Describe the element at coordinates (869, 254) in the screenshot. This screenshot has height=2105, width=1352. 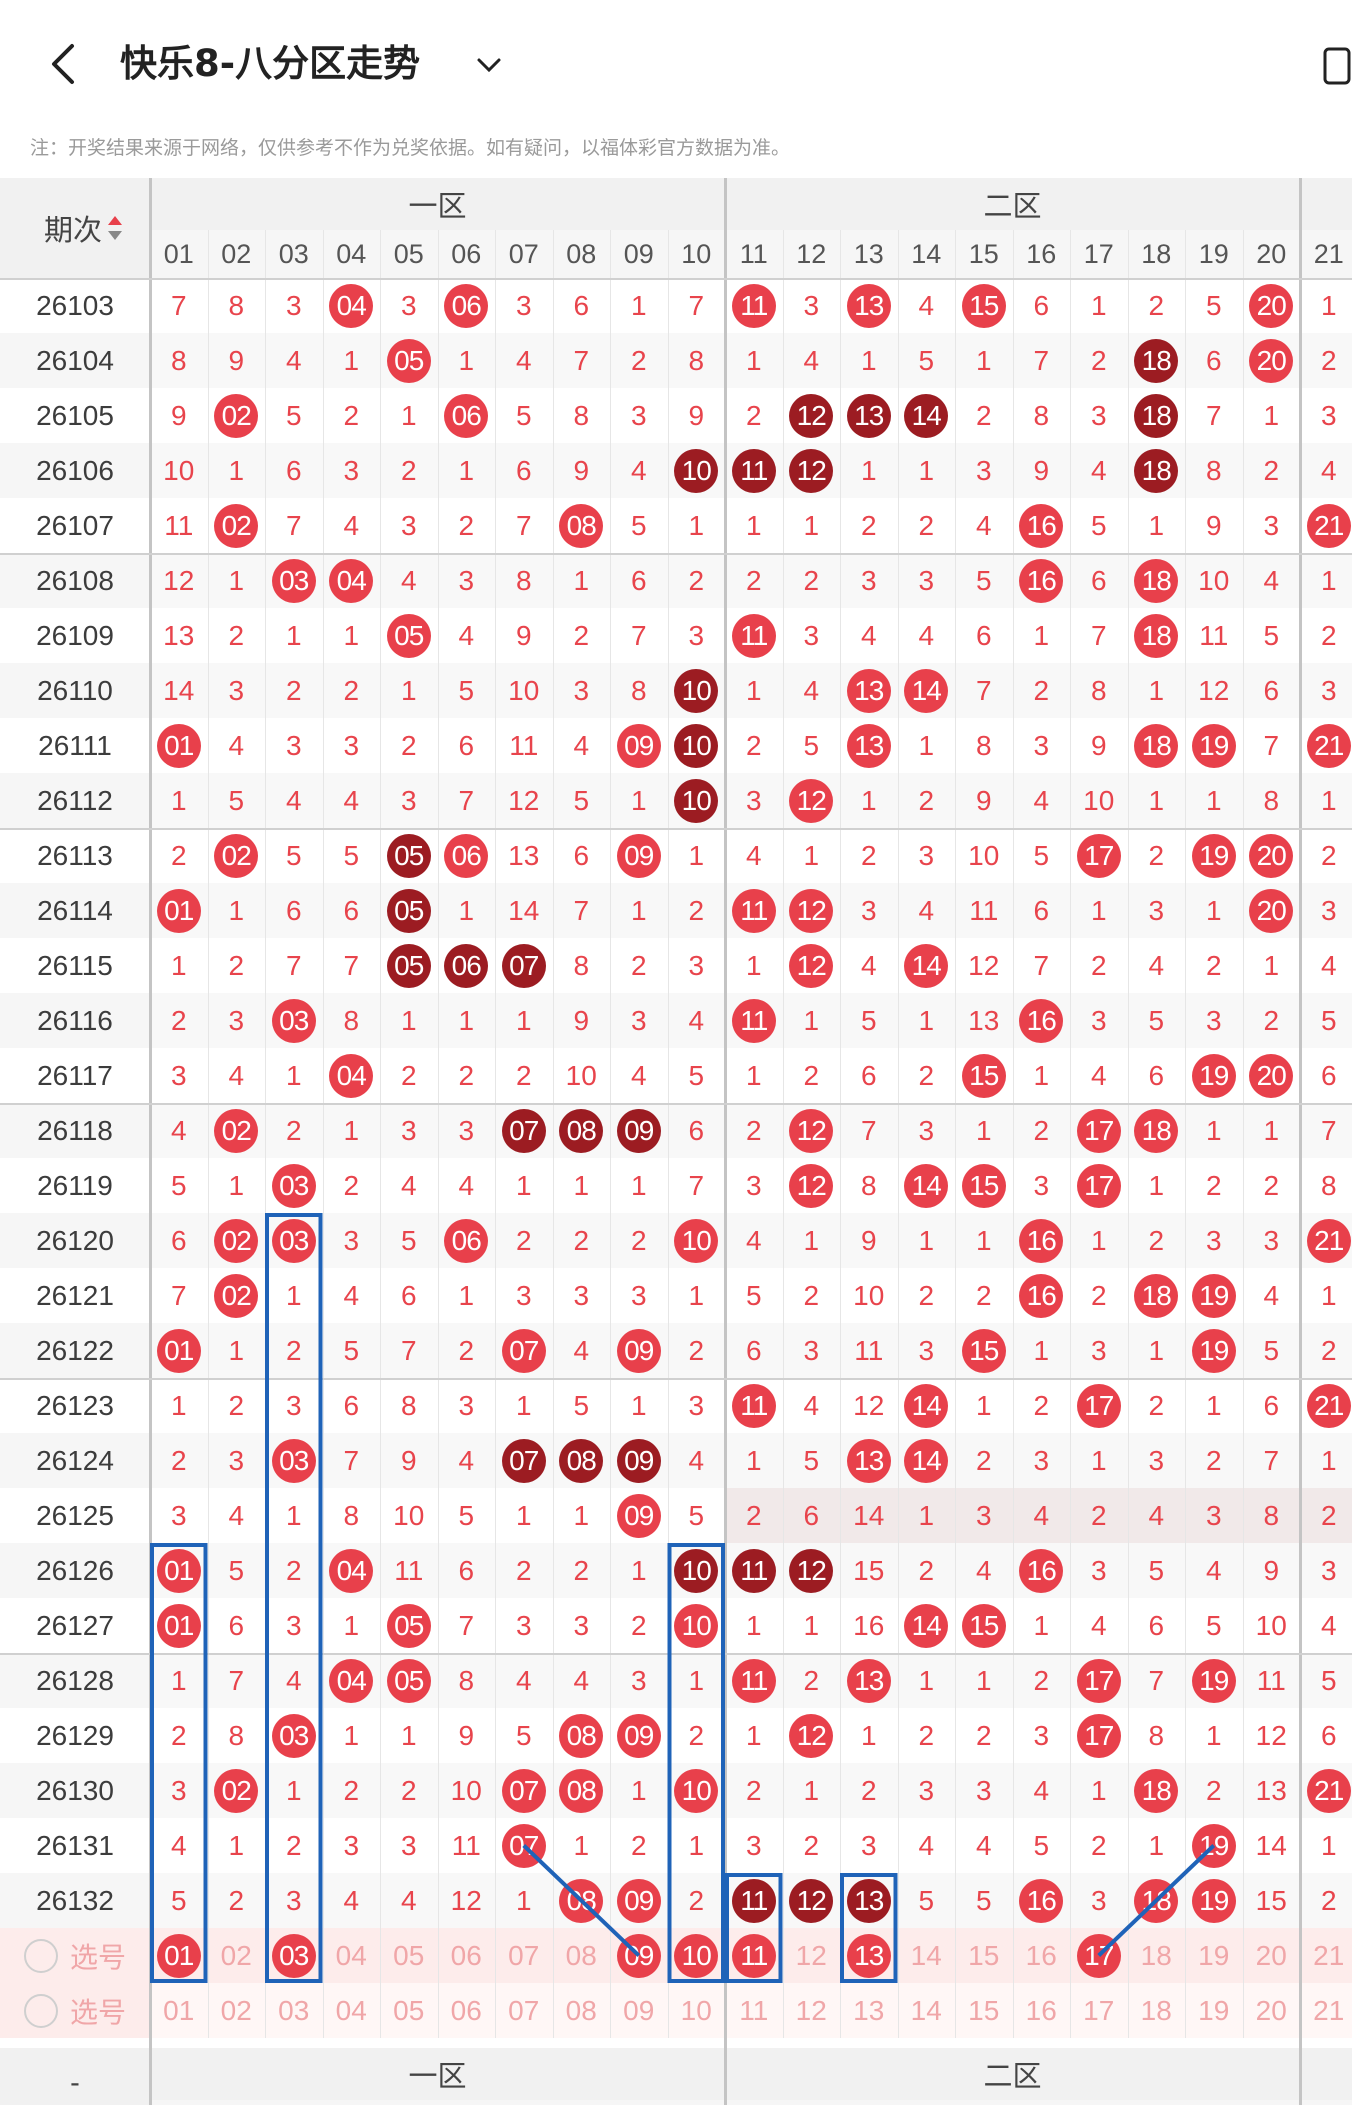
I see `column-header: 13` at that location.